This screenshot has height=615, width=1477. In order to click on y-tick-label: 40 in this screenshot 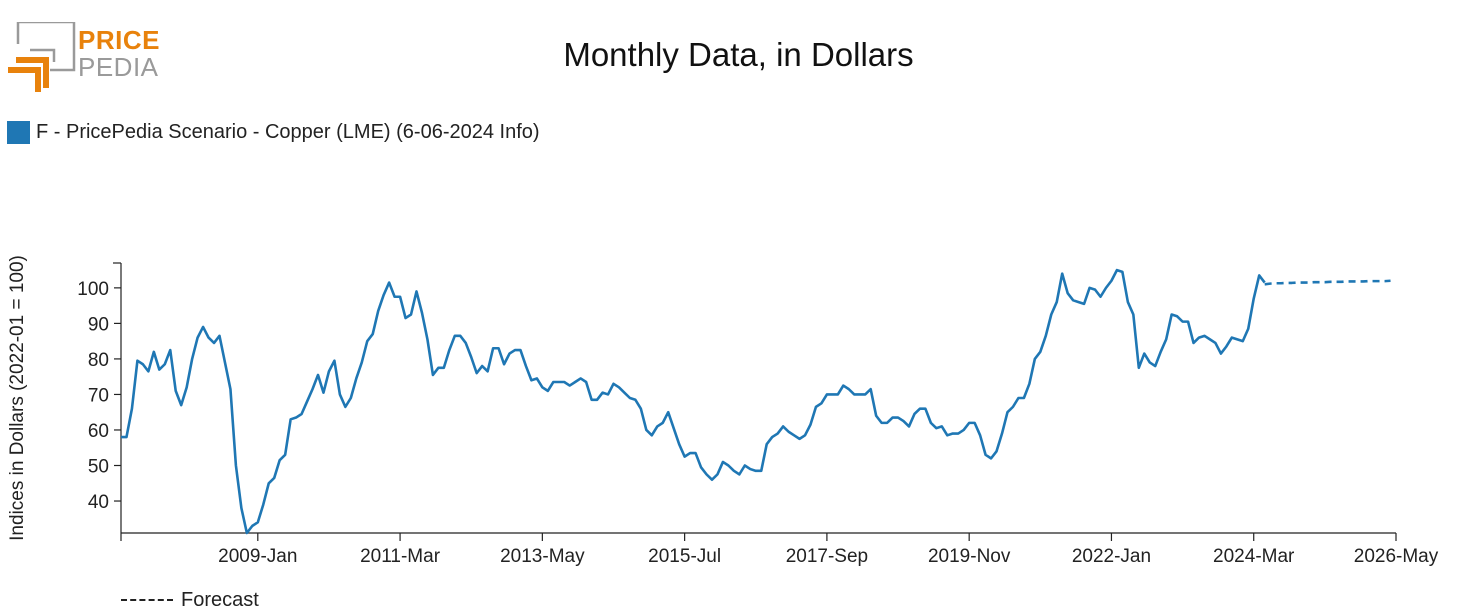, I will do `click(98, 502)`.